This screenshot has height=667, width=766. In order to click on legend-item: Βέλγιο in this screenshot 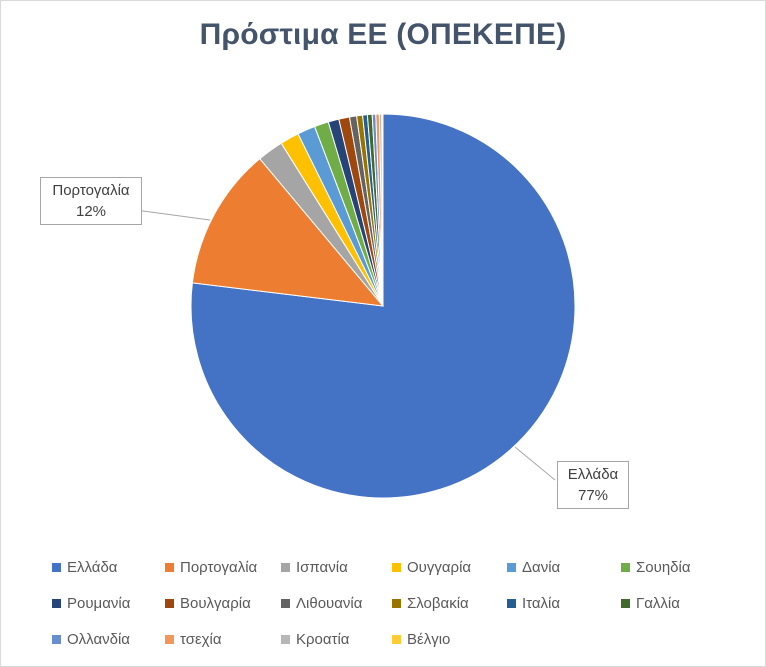, I will do `click(421, 639)`.